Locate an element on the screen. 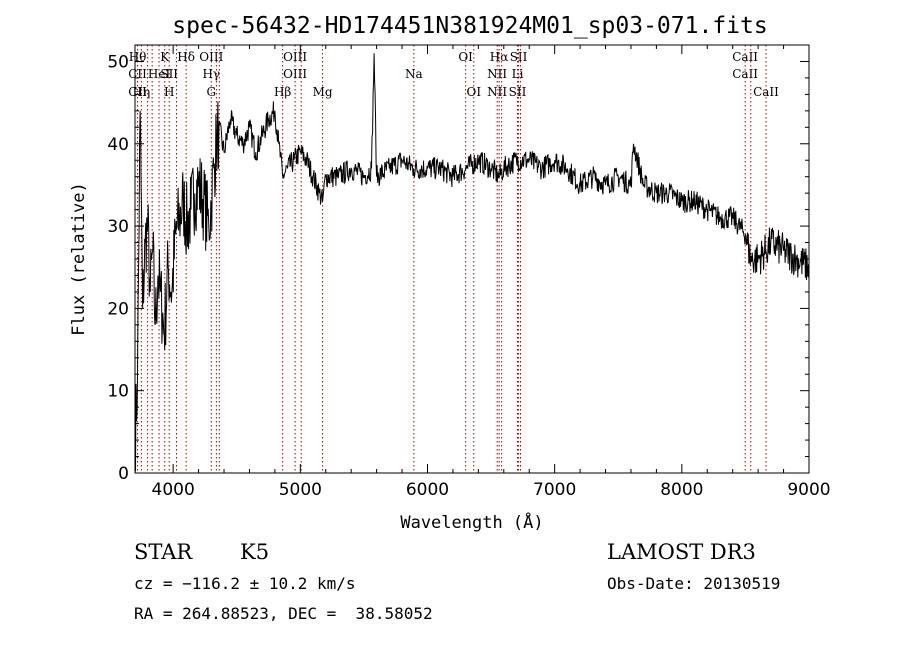 The image size is (900, 649). line-label: G is located at coordinates (212, 92).